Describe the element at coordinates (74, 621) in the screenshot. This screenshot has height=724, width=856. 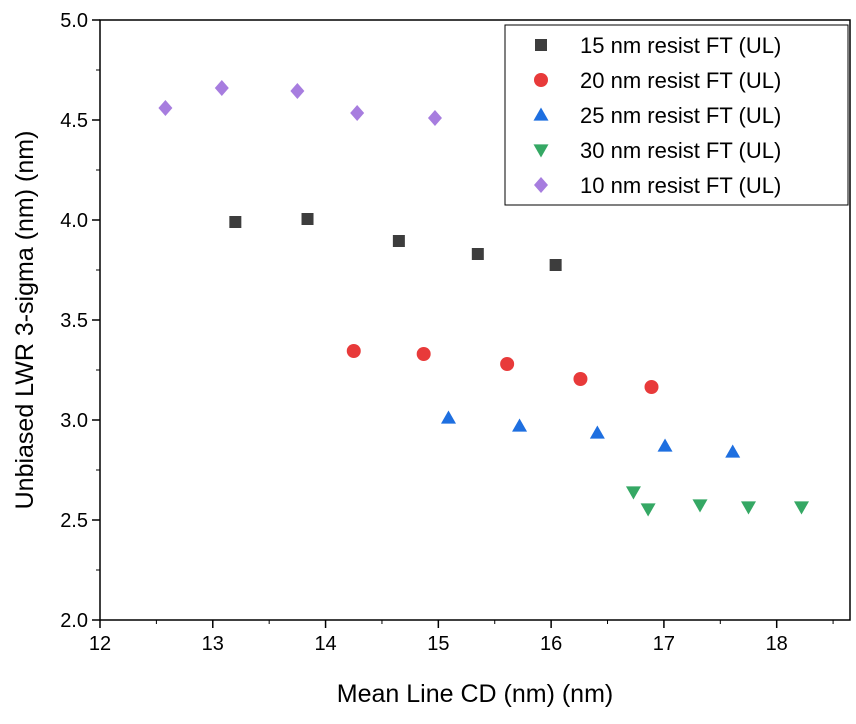
I see `y-tick-label: 2.0` at that location.